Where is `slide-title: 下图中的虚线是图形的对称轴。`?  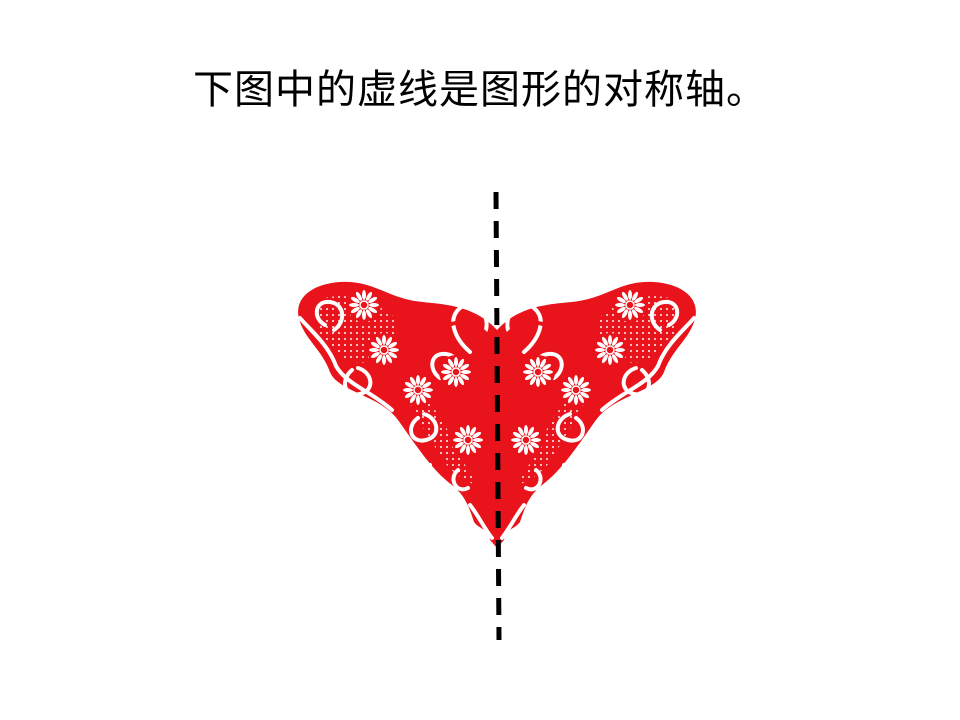
slide-title: 下图中的虚线是图形的对称轴。 is located at coordinates (480, 90).